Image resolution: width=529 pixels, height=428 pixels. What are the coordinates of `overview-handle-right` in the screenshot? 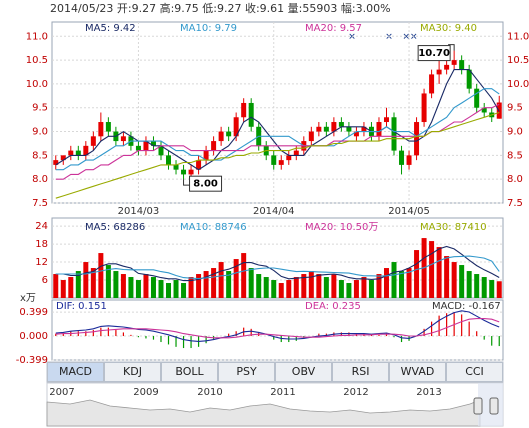 It's located at (494, 406).